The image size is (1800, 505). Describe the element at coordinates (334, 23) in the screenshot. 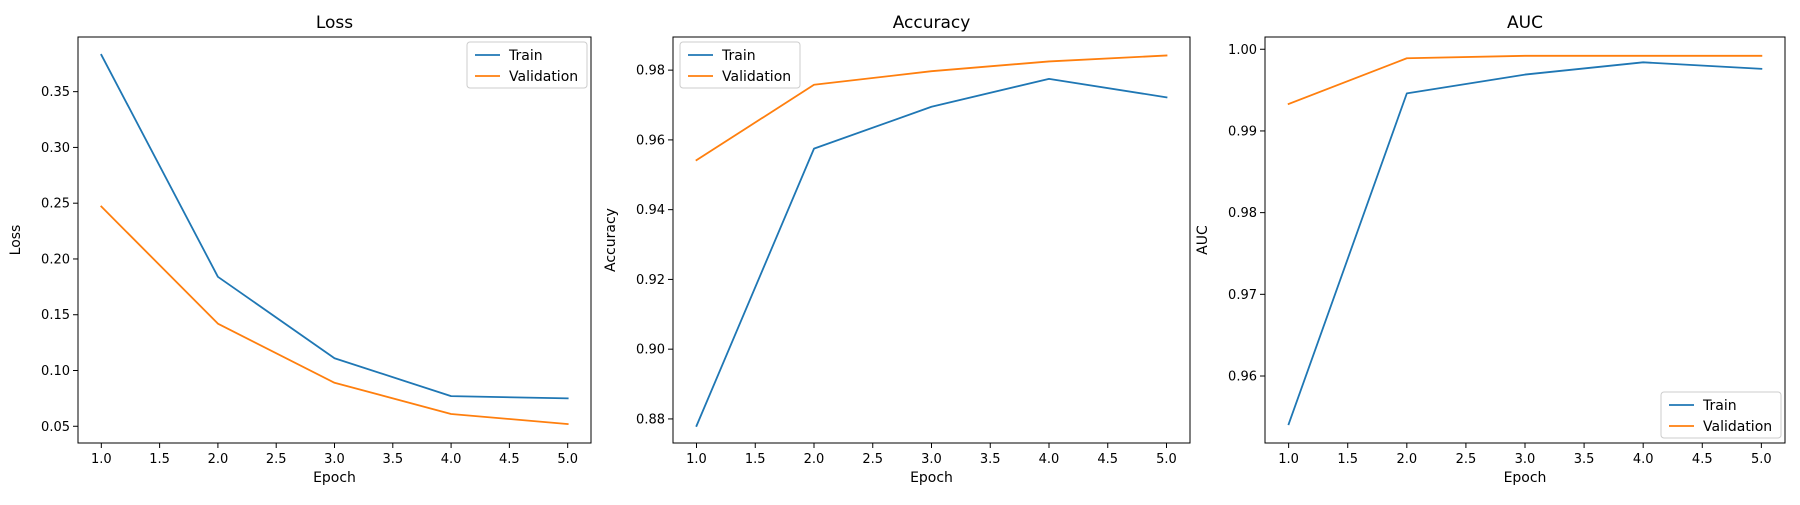

I see `chart-title: Loss` at that location.